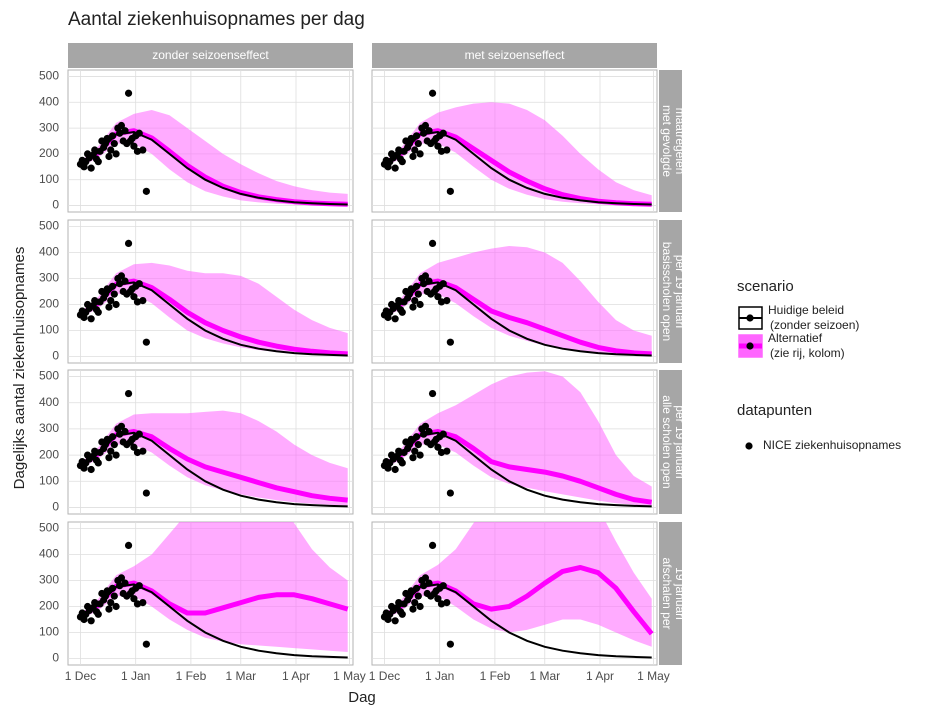  What do you see at coordinates (832, 445) in the screenshot?
I see `legend-label: NICE ziekenhuisopnames` at bounding box center [832, 445].